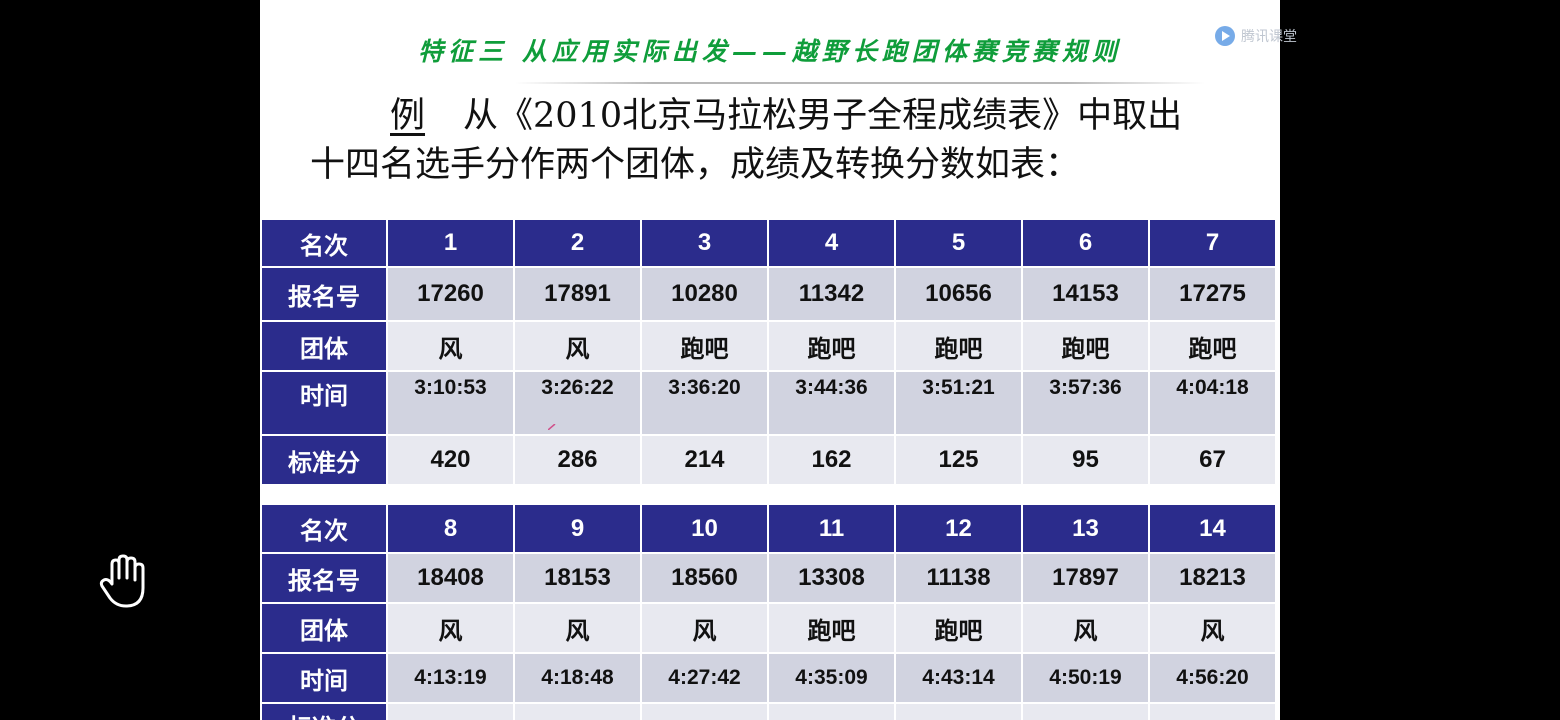 This screenshot has width=1560, height=720. Describe the element at coordinates (450, 294) in the screenshot. I see `table-cell: 17260` at that location.